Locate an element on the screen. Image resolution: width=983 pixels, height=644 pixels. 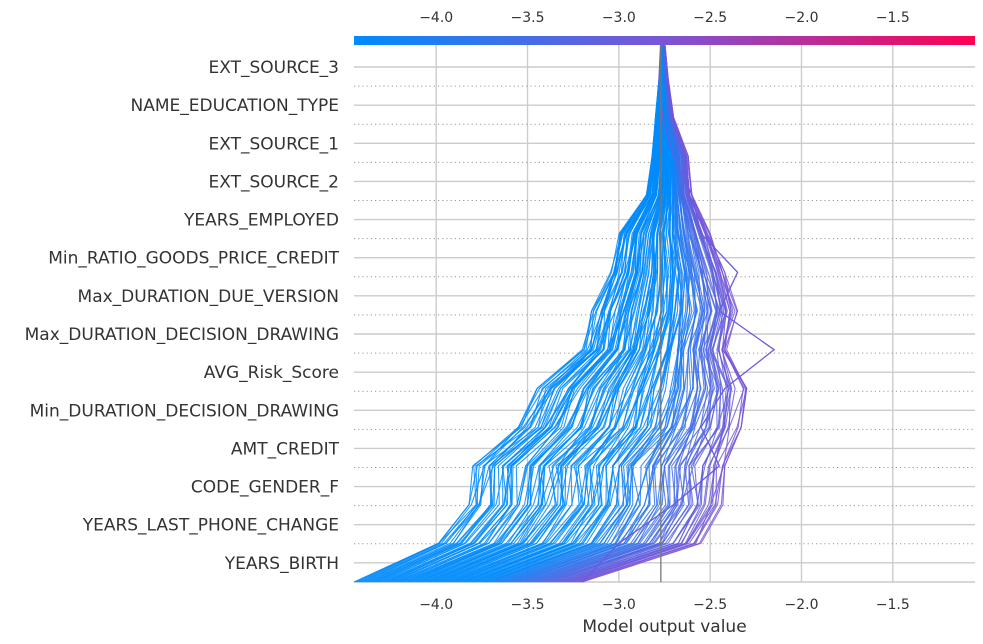
feature-label: EXT_SOURCE_3 is located at coordinates (274, 68).